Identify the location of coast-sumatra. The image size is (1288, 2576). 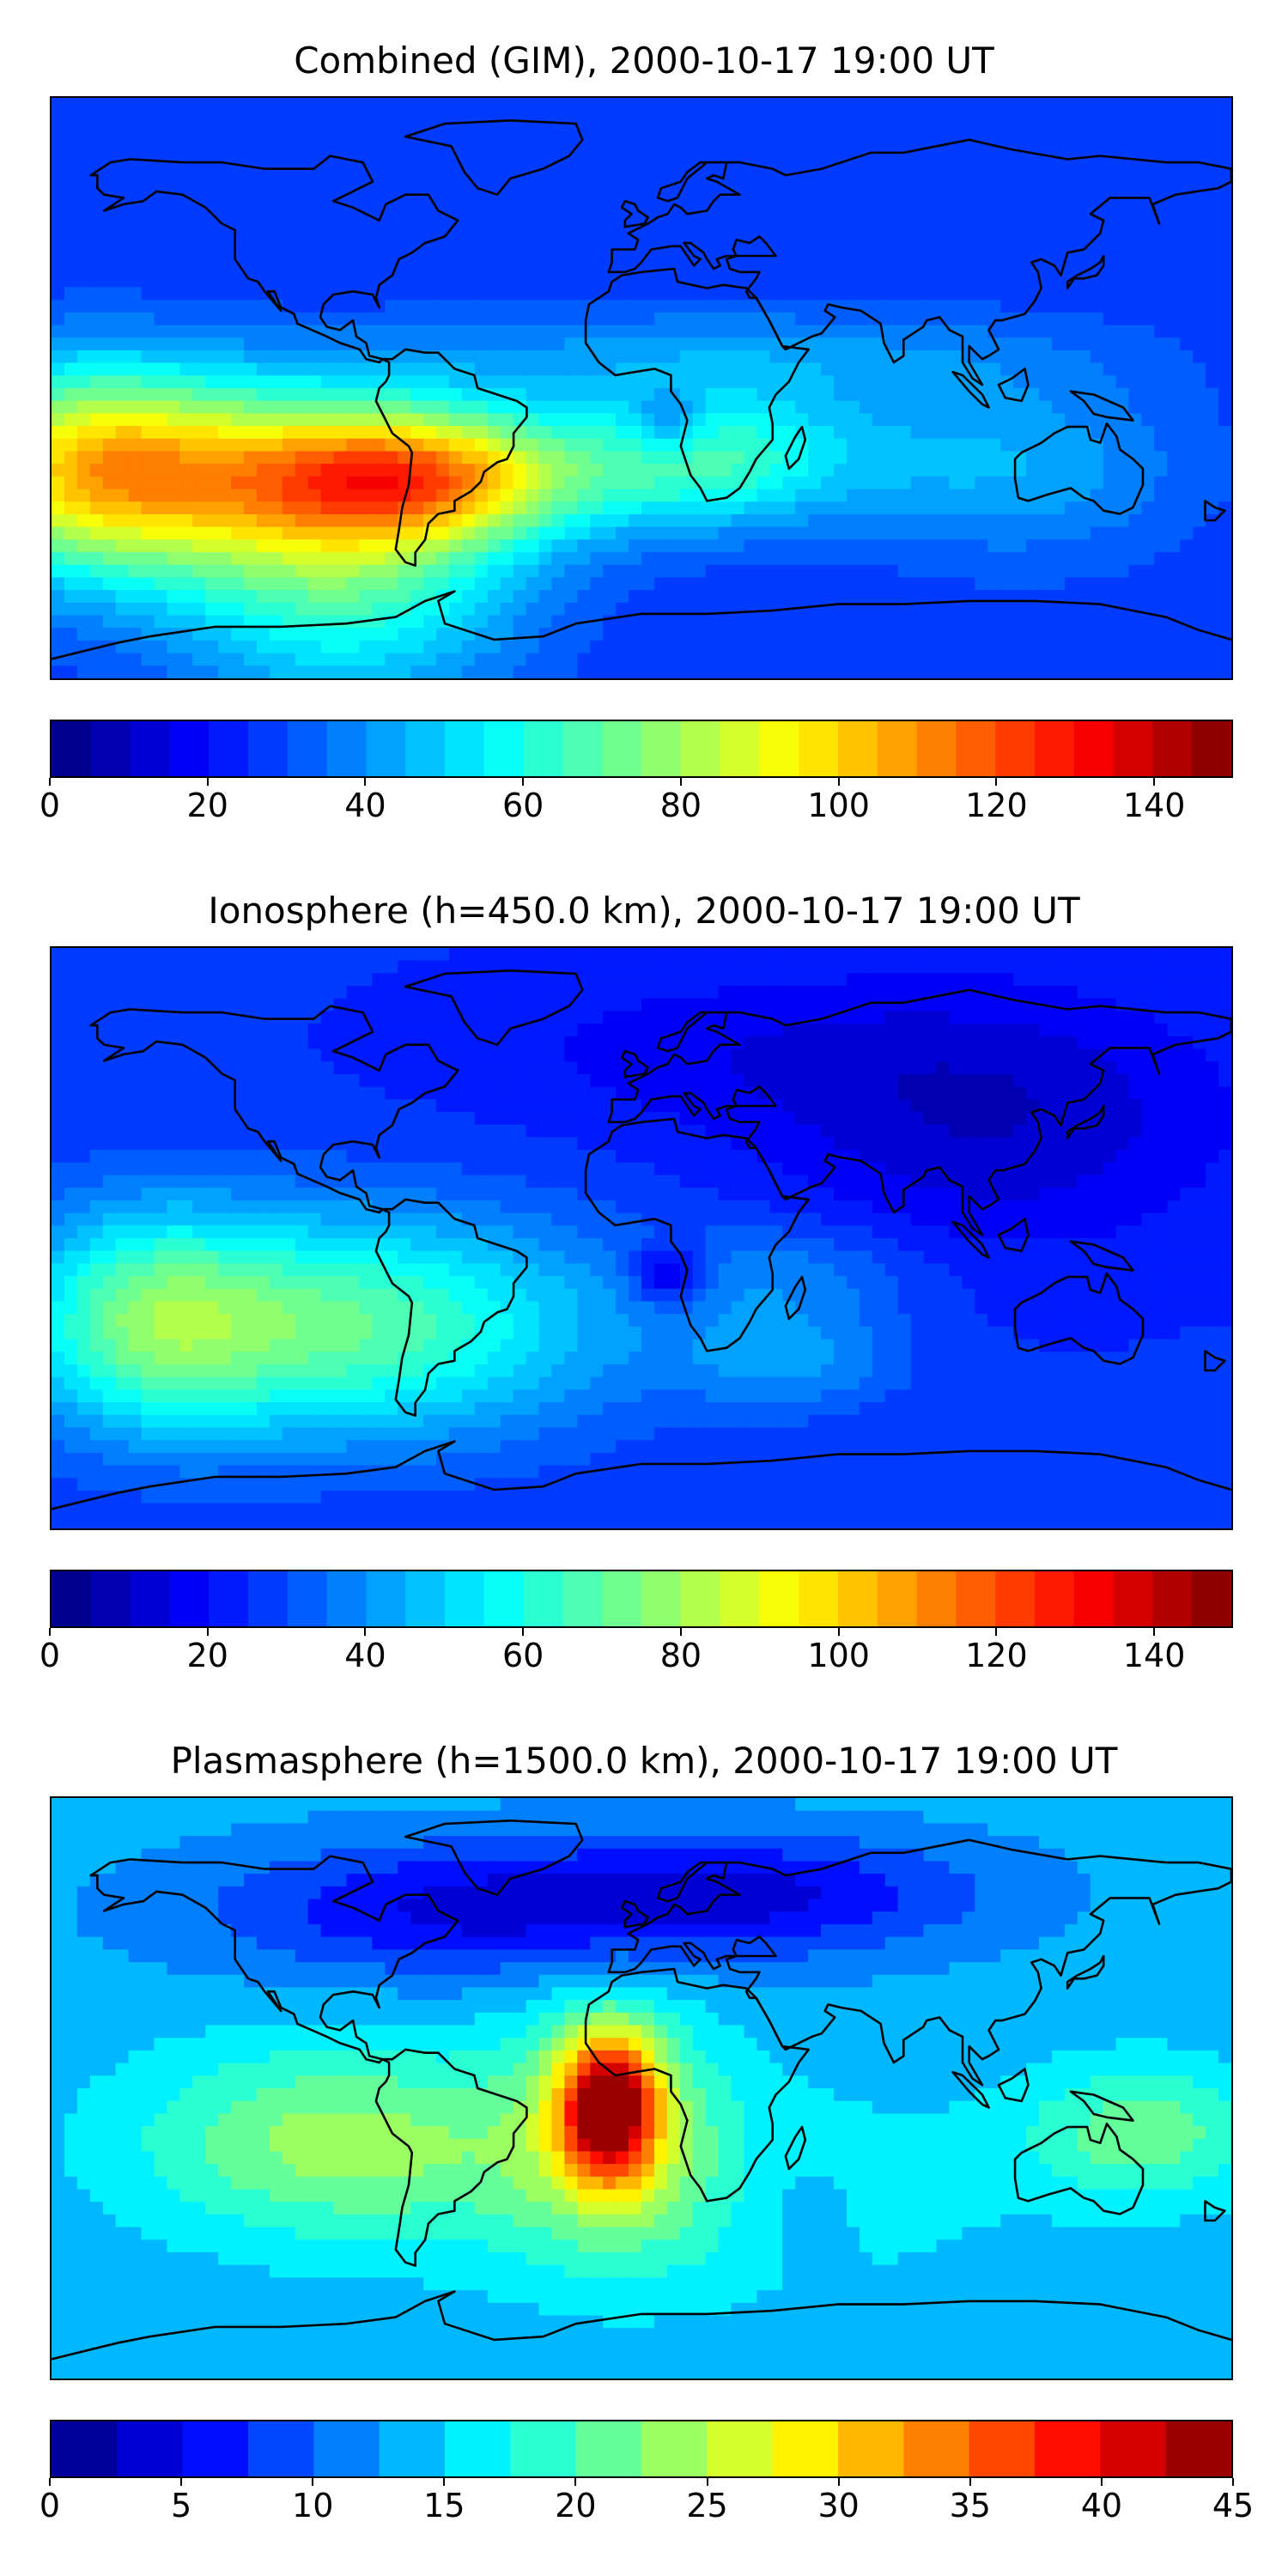
(970, 389).